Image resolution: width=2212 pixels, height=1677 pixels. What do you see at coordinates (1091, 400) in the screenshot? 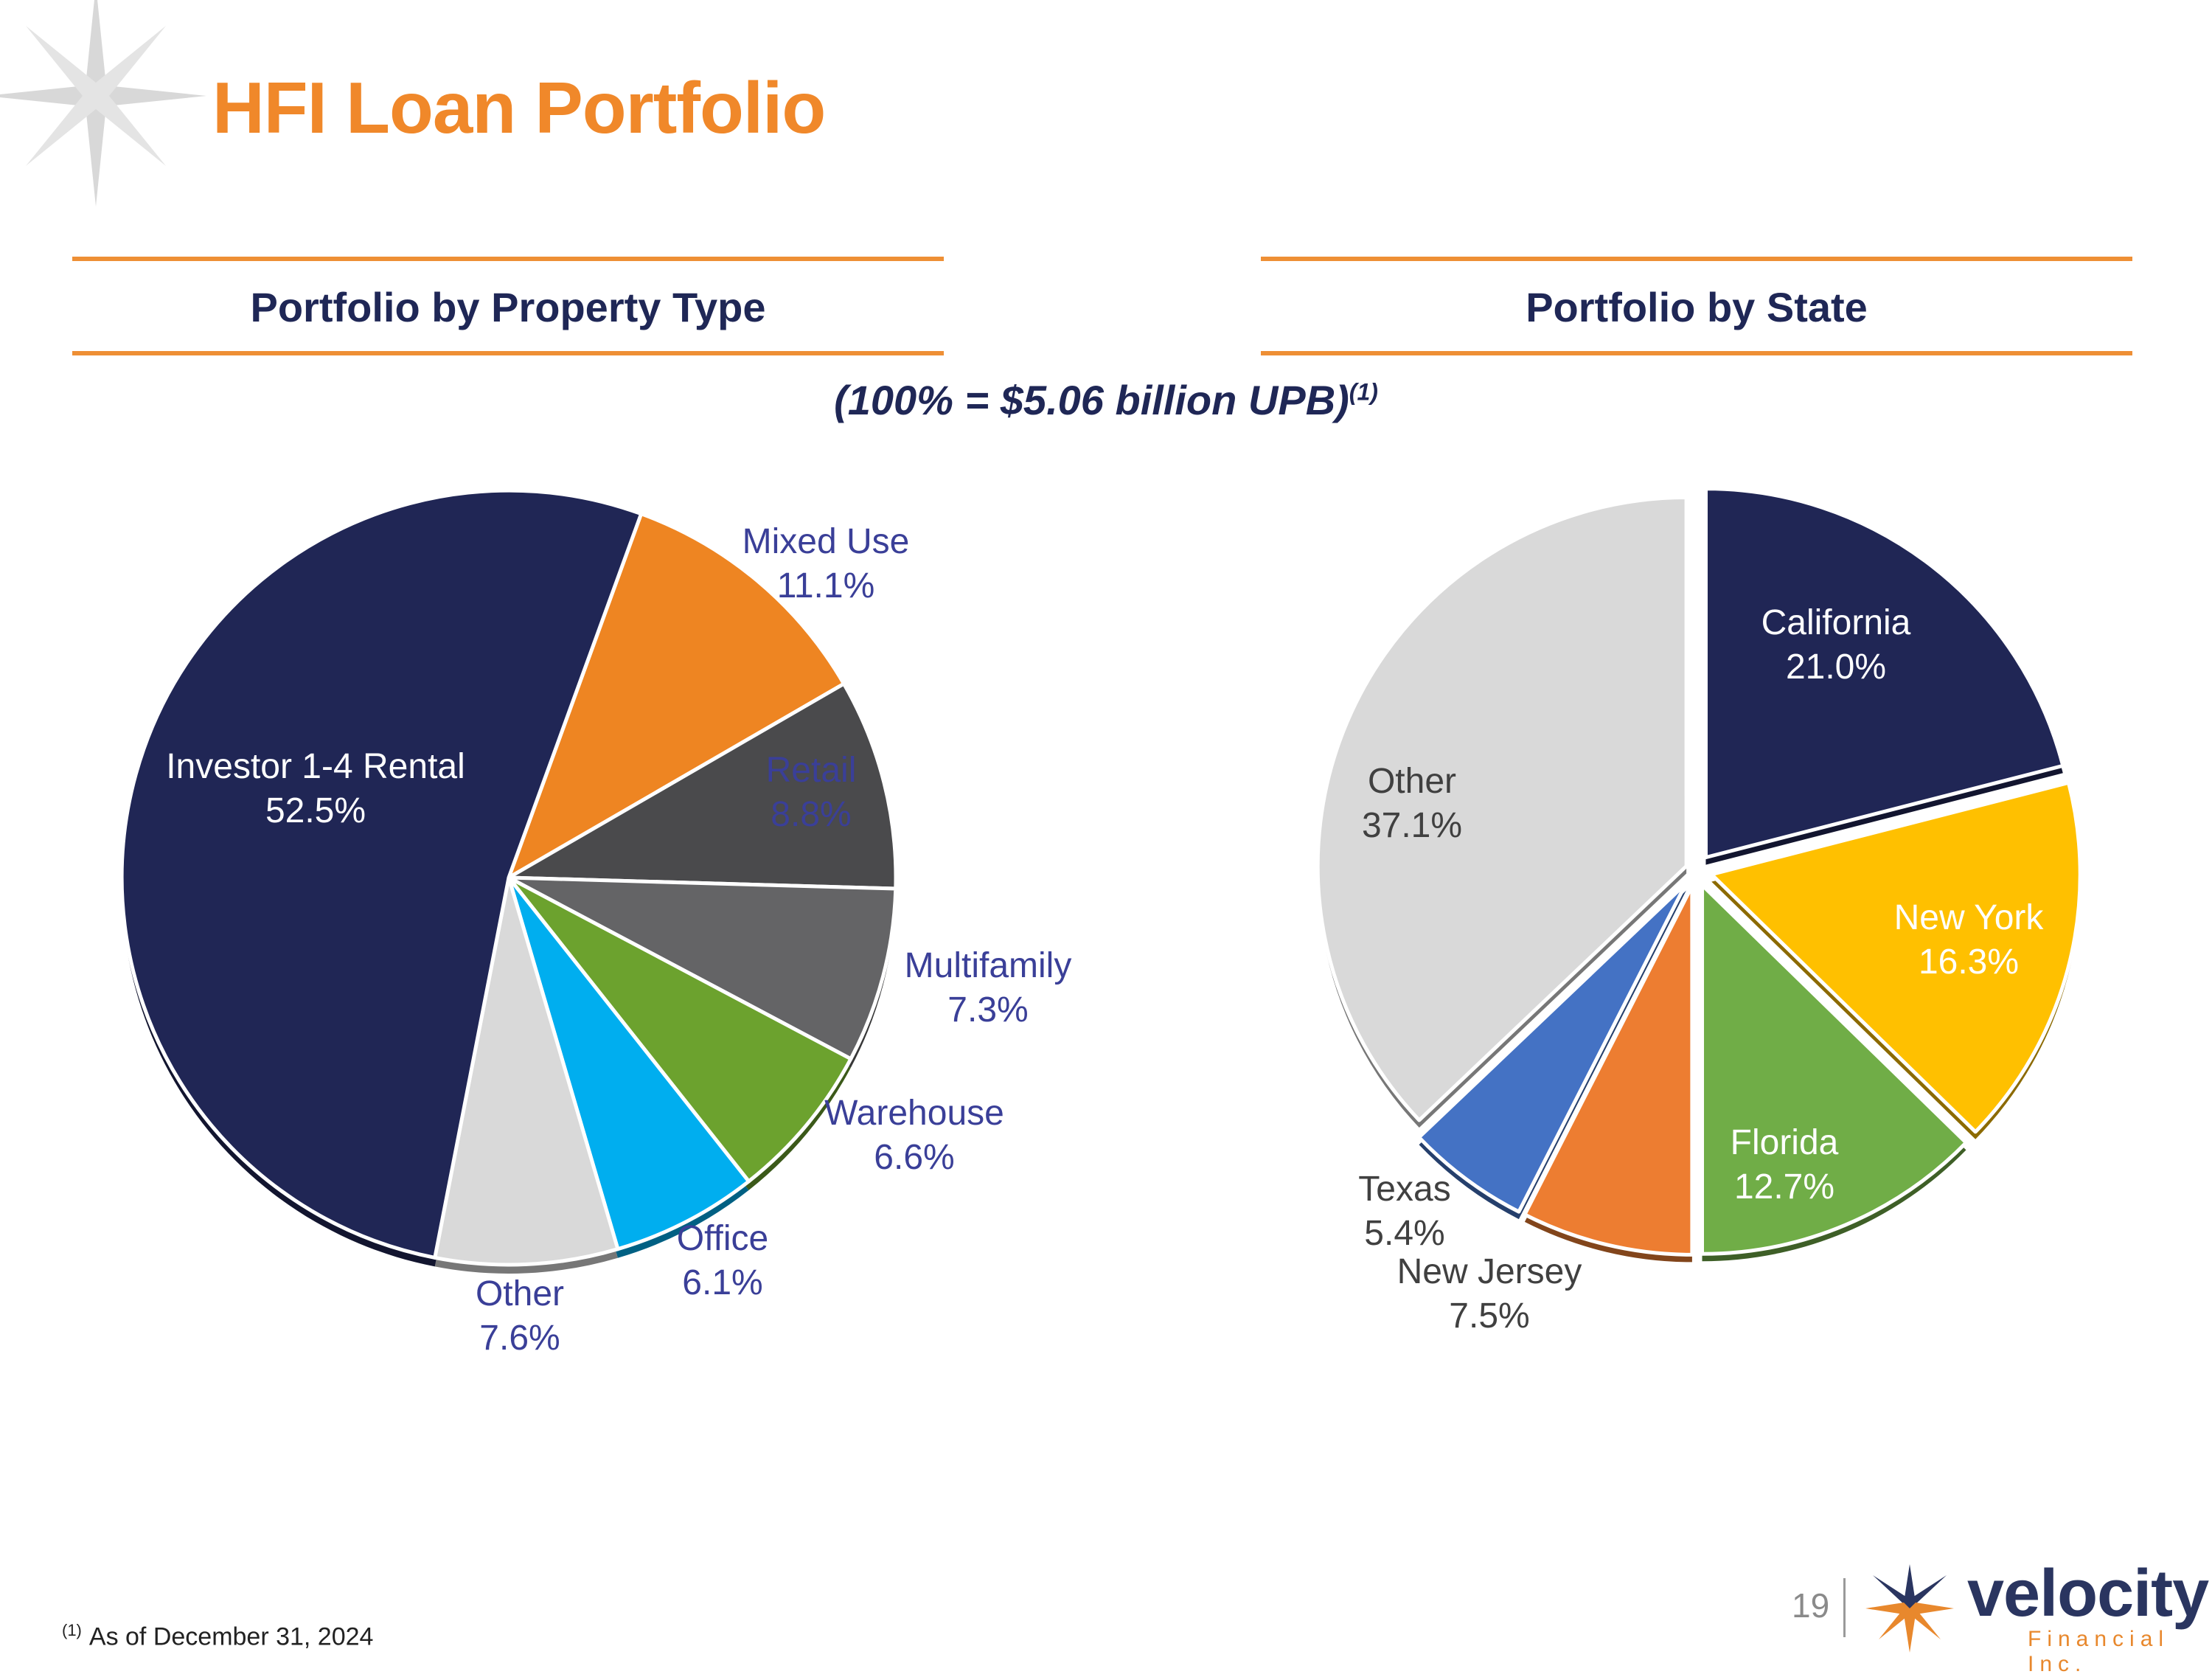
I see `portfolio-total-text: (100% = $5.06 billion UPB)` at bounding box center [1091, 400].